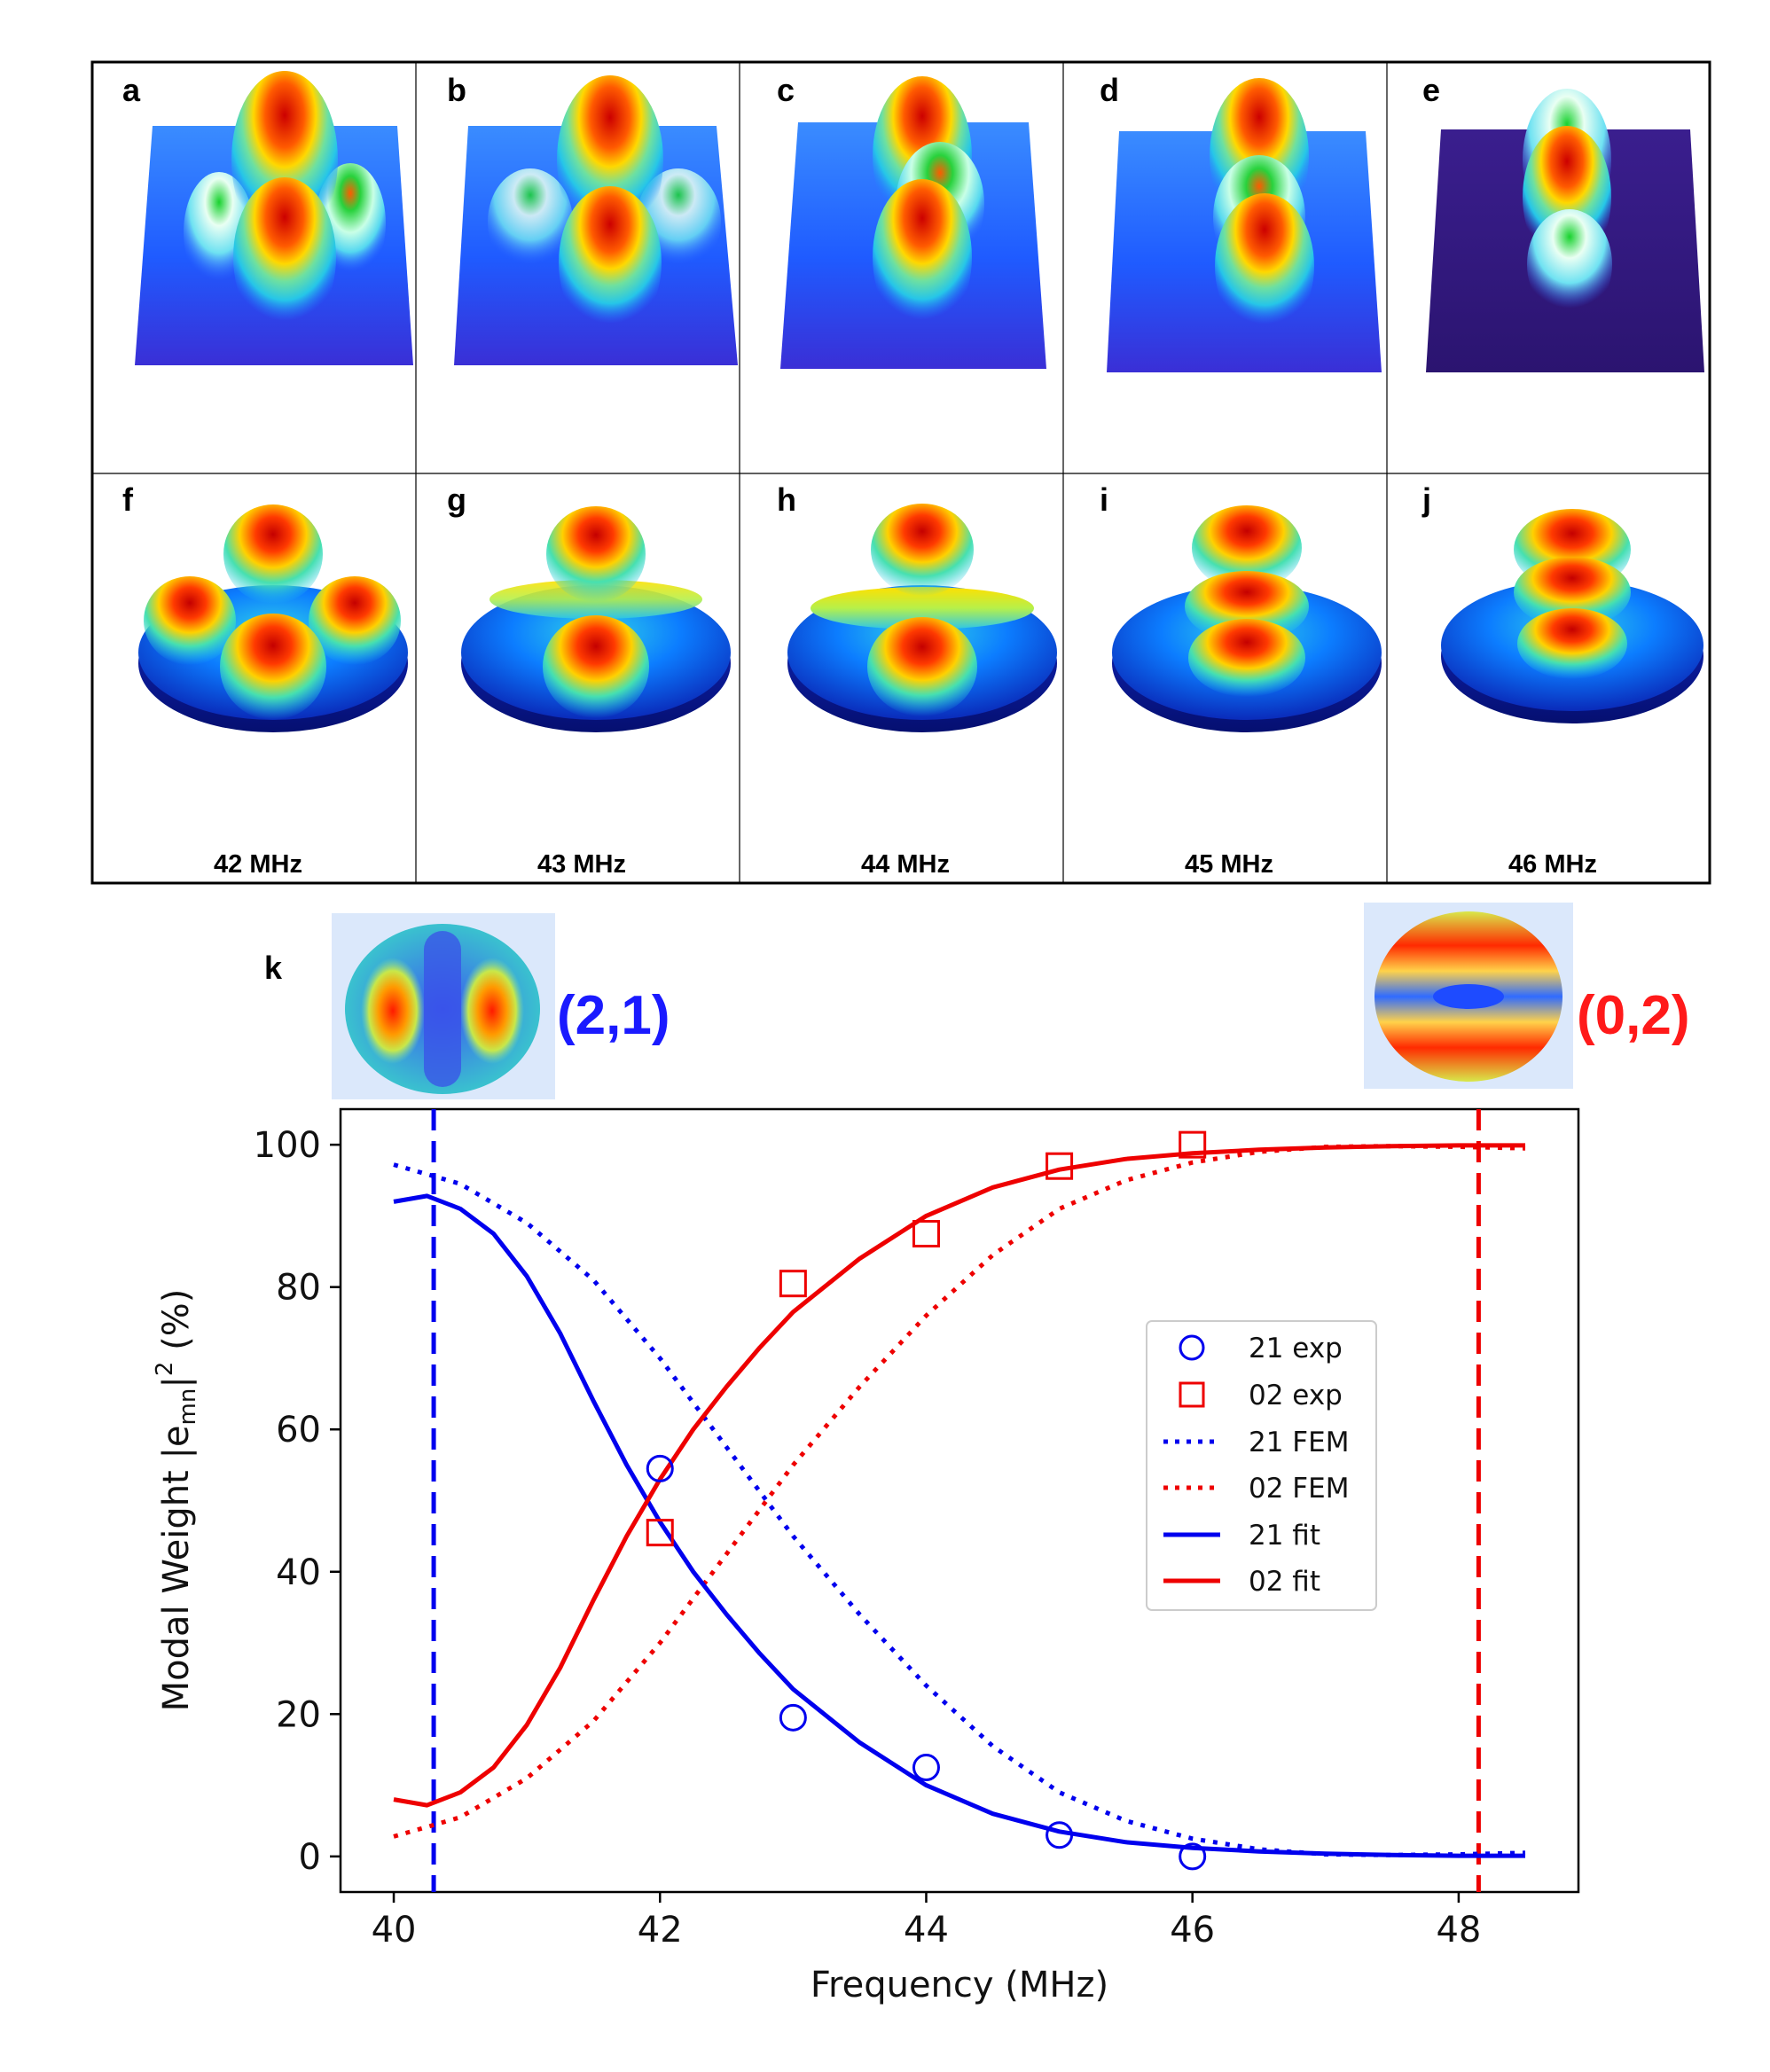 This screenshot has height=2072, width=1770. What do you see at coordinates (273, 968) in the screenshot?
I see `panel-letter-k: k` at bounding box center [273, 968].